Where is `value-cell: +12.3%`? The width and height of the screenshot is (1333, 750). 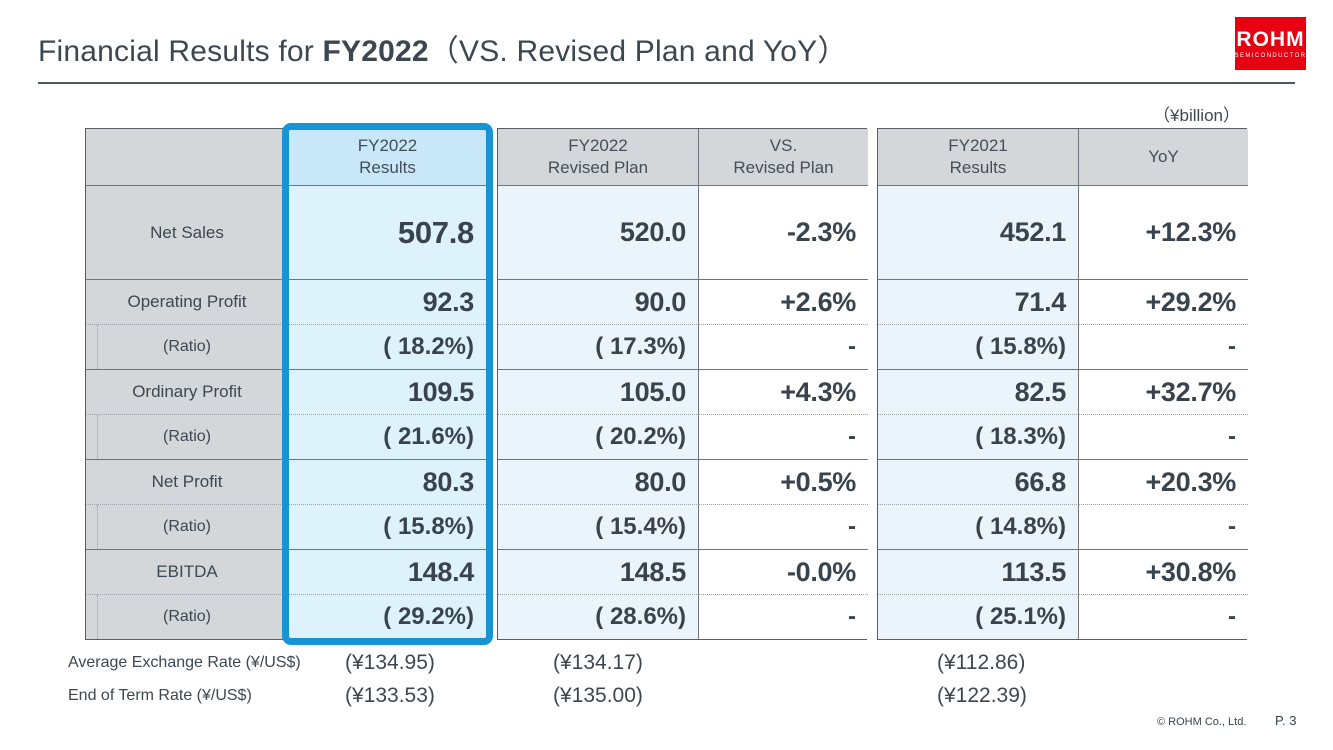
value-cell: +12.3% is located at coordinates (1163, 232).